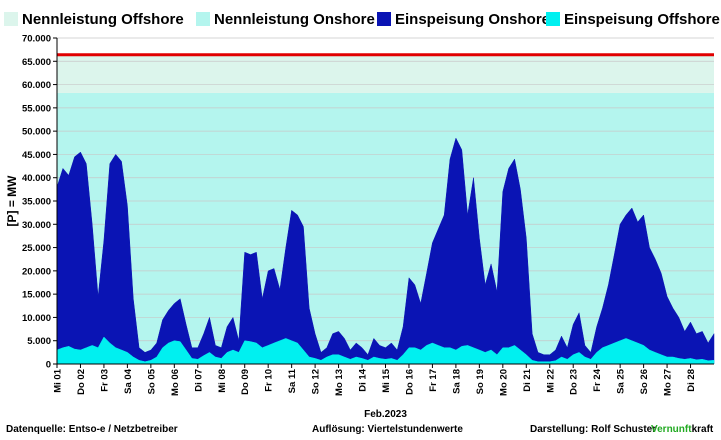 The image size is (721, 440). Describe the element at coordinates (58, 380) in the screenshot. I see `x-tick-label: Mi 01` at that location.